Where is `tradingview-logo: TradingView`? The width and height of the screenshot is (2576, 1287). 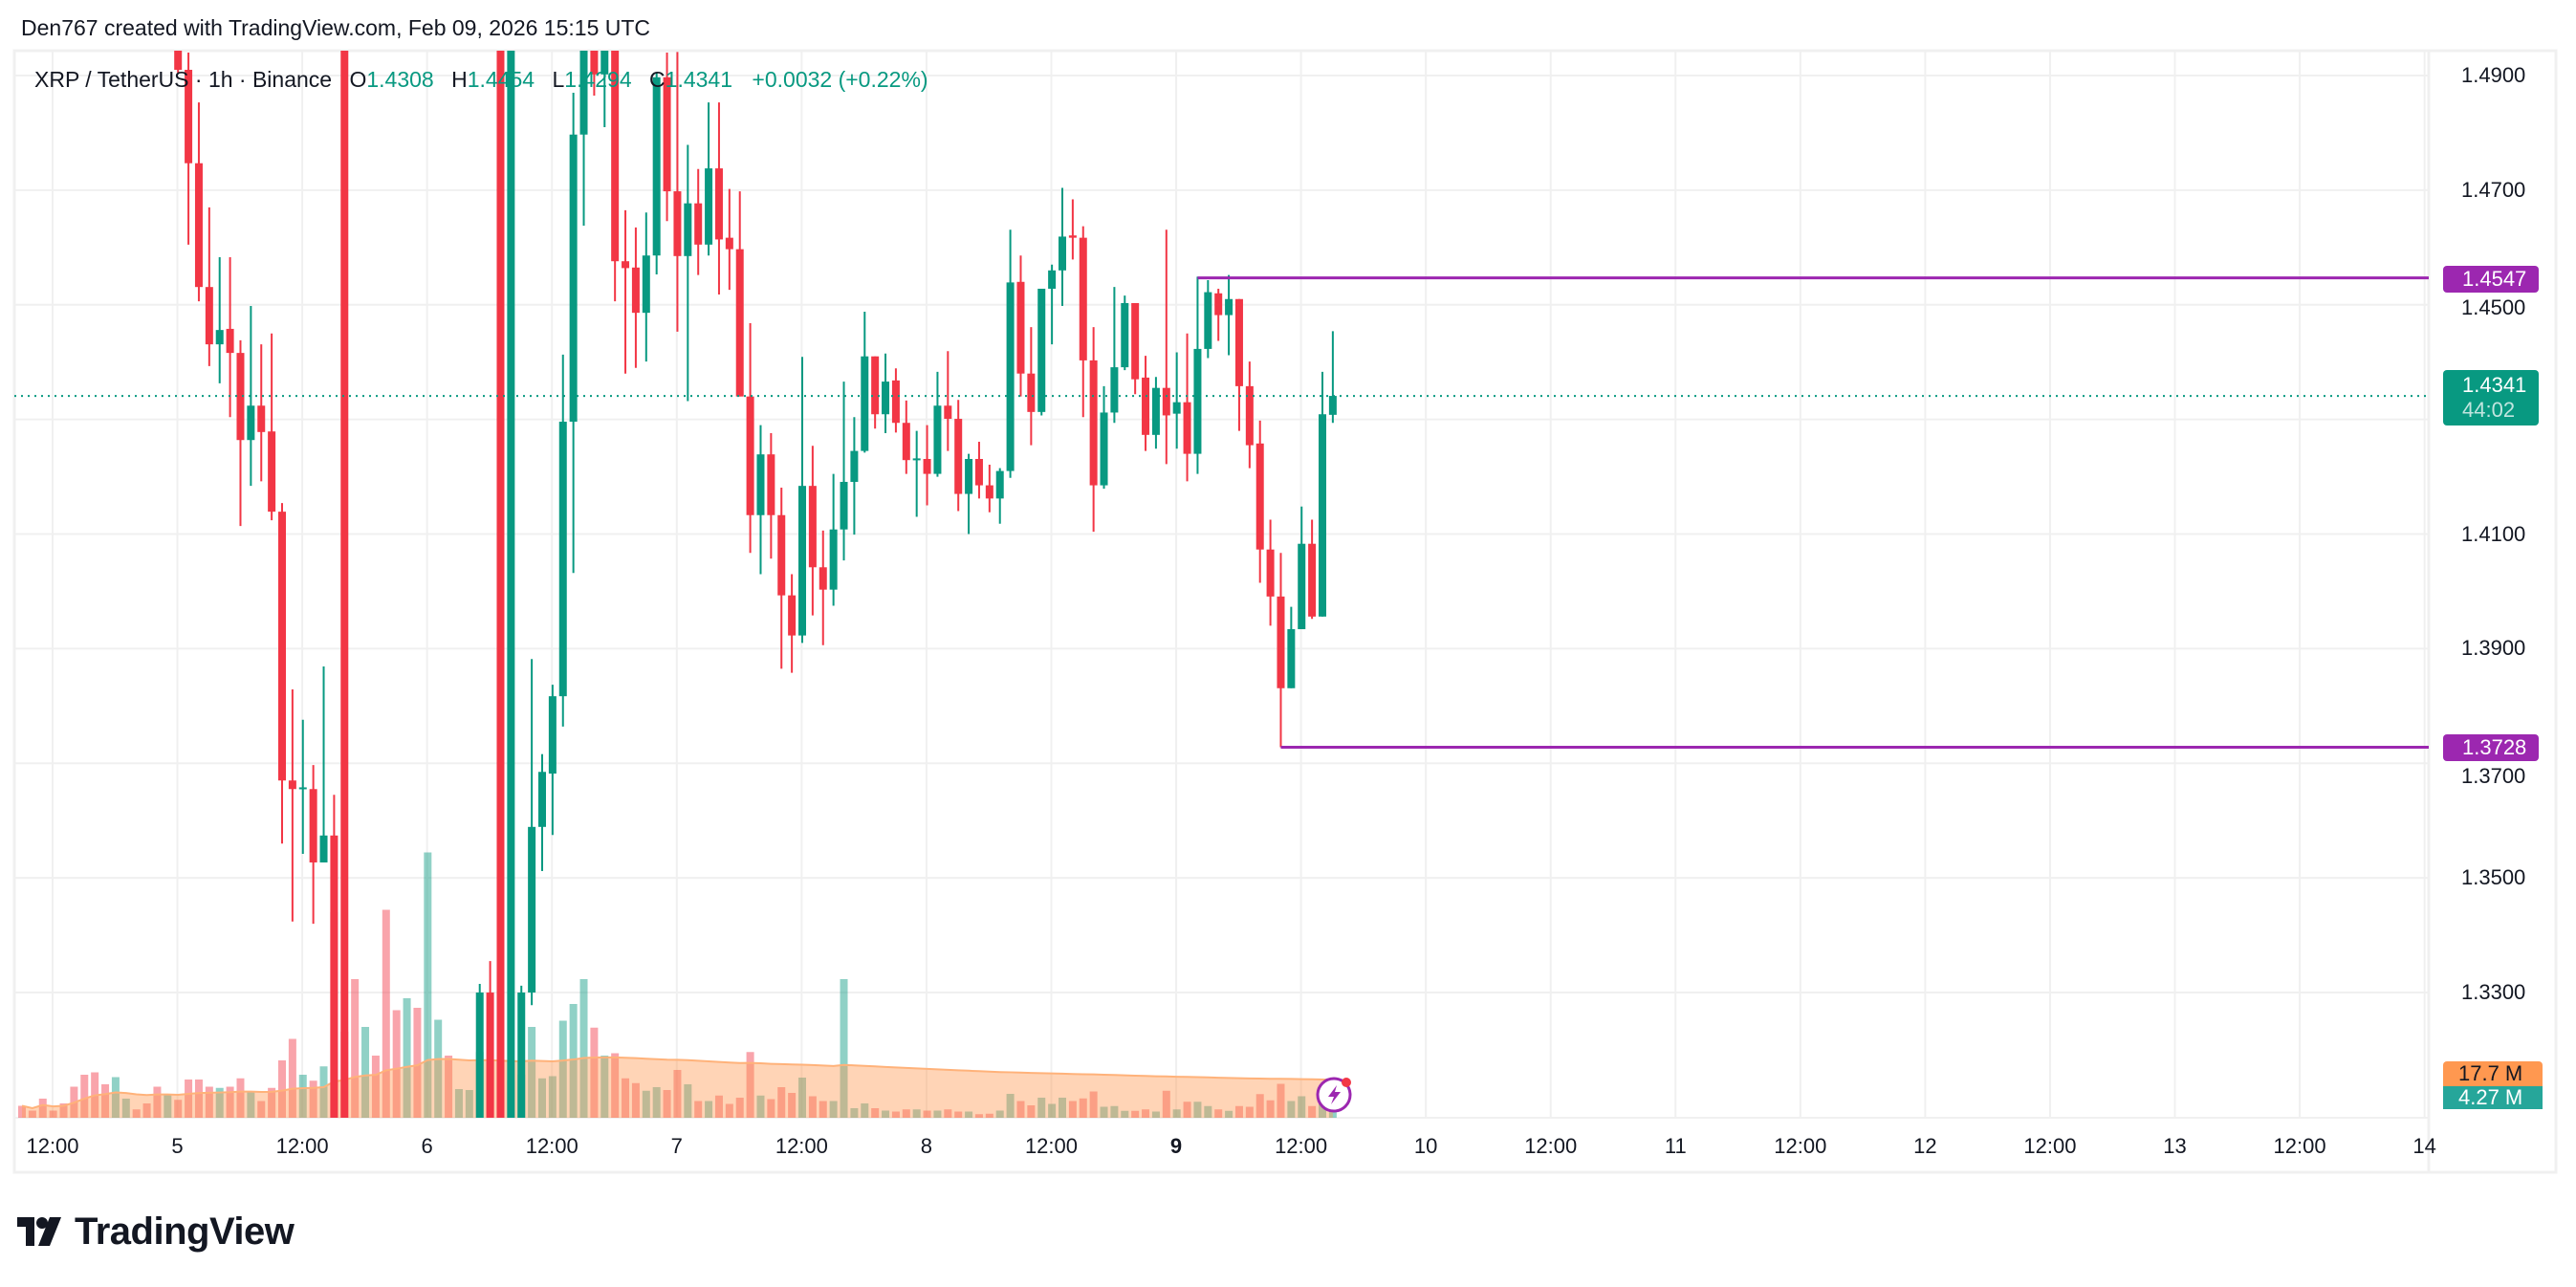 tradingview-logo: TradingView is located at coordinates (156, 1232).